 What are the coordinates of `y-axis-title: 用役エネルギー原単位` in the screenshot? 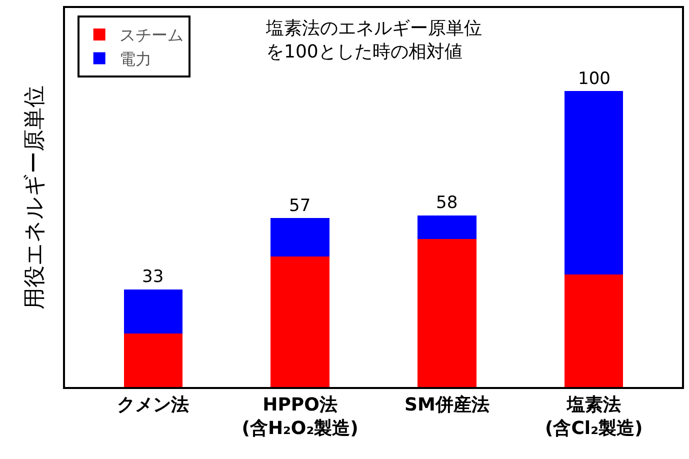 It's located at (35, 198).